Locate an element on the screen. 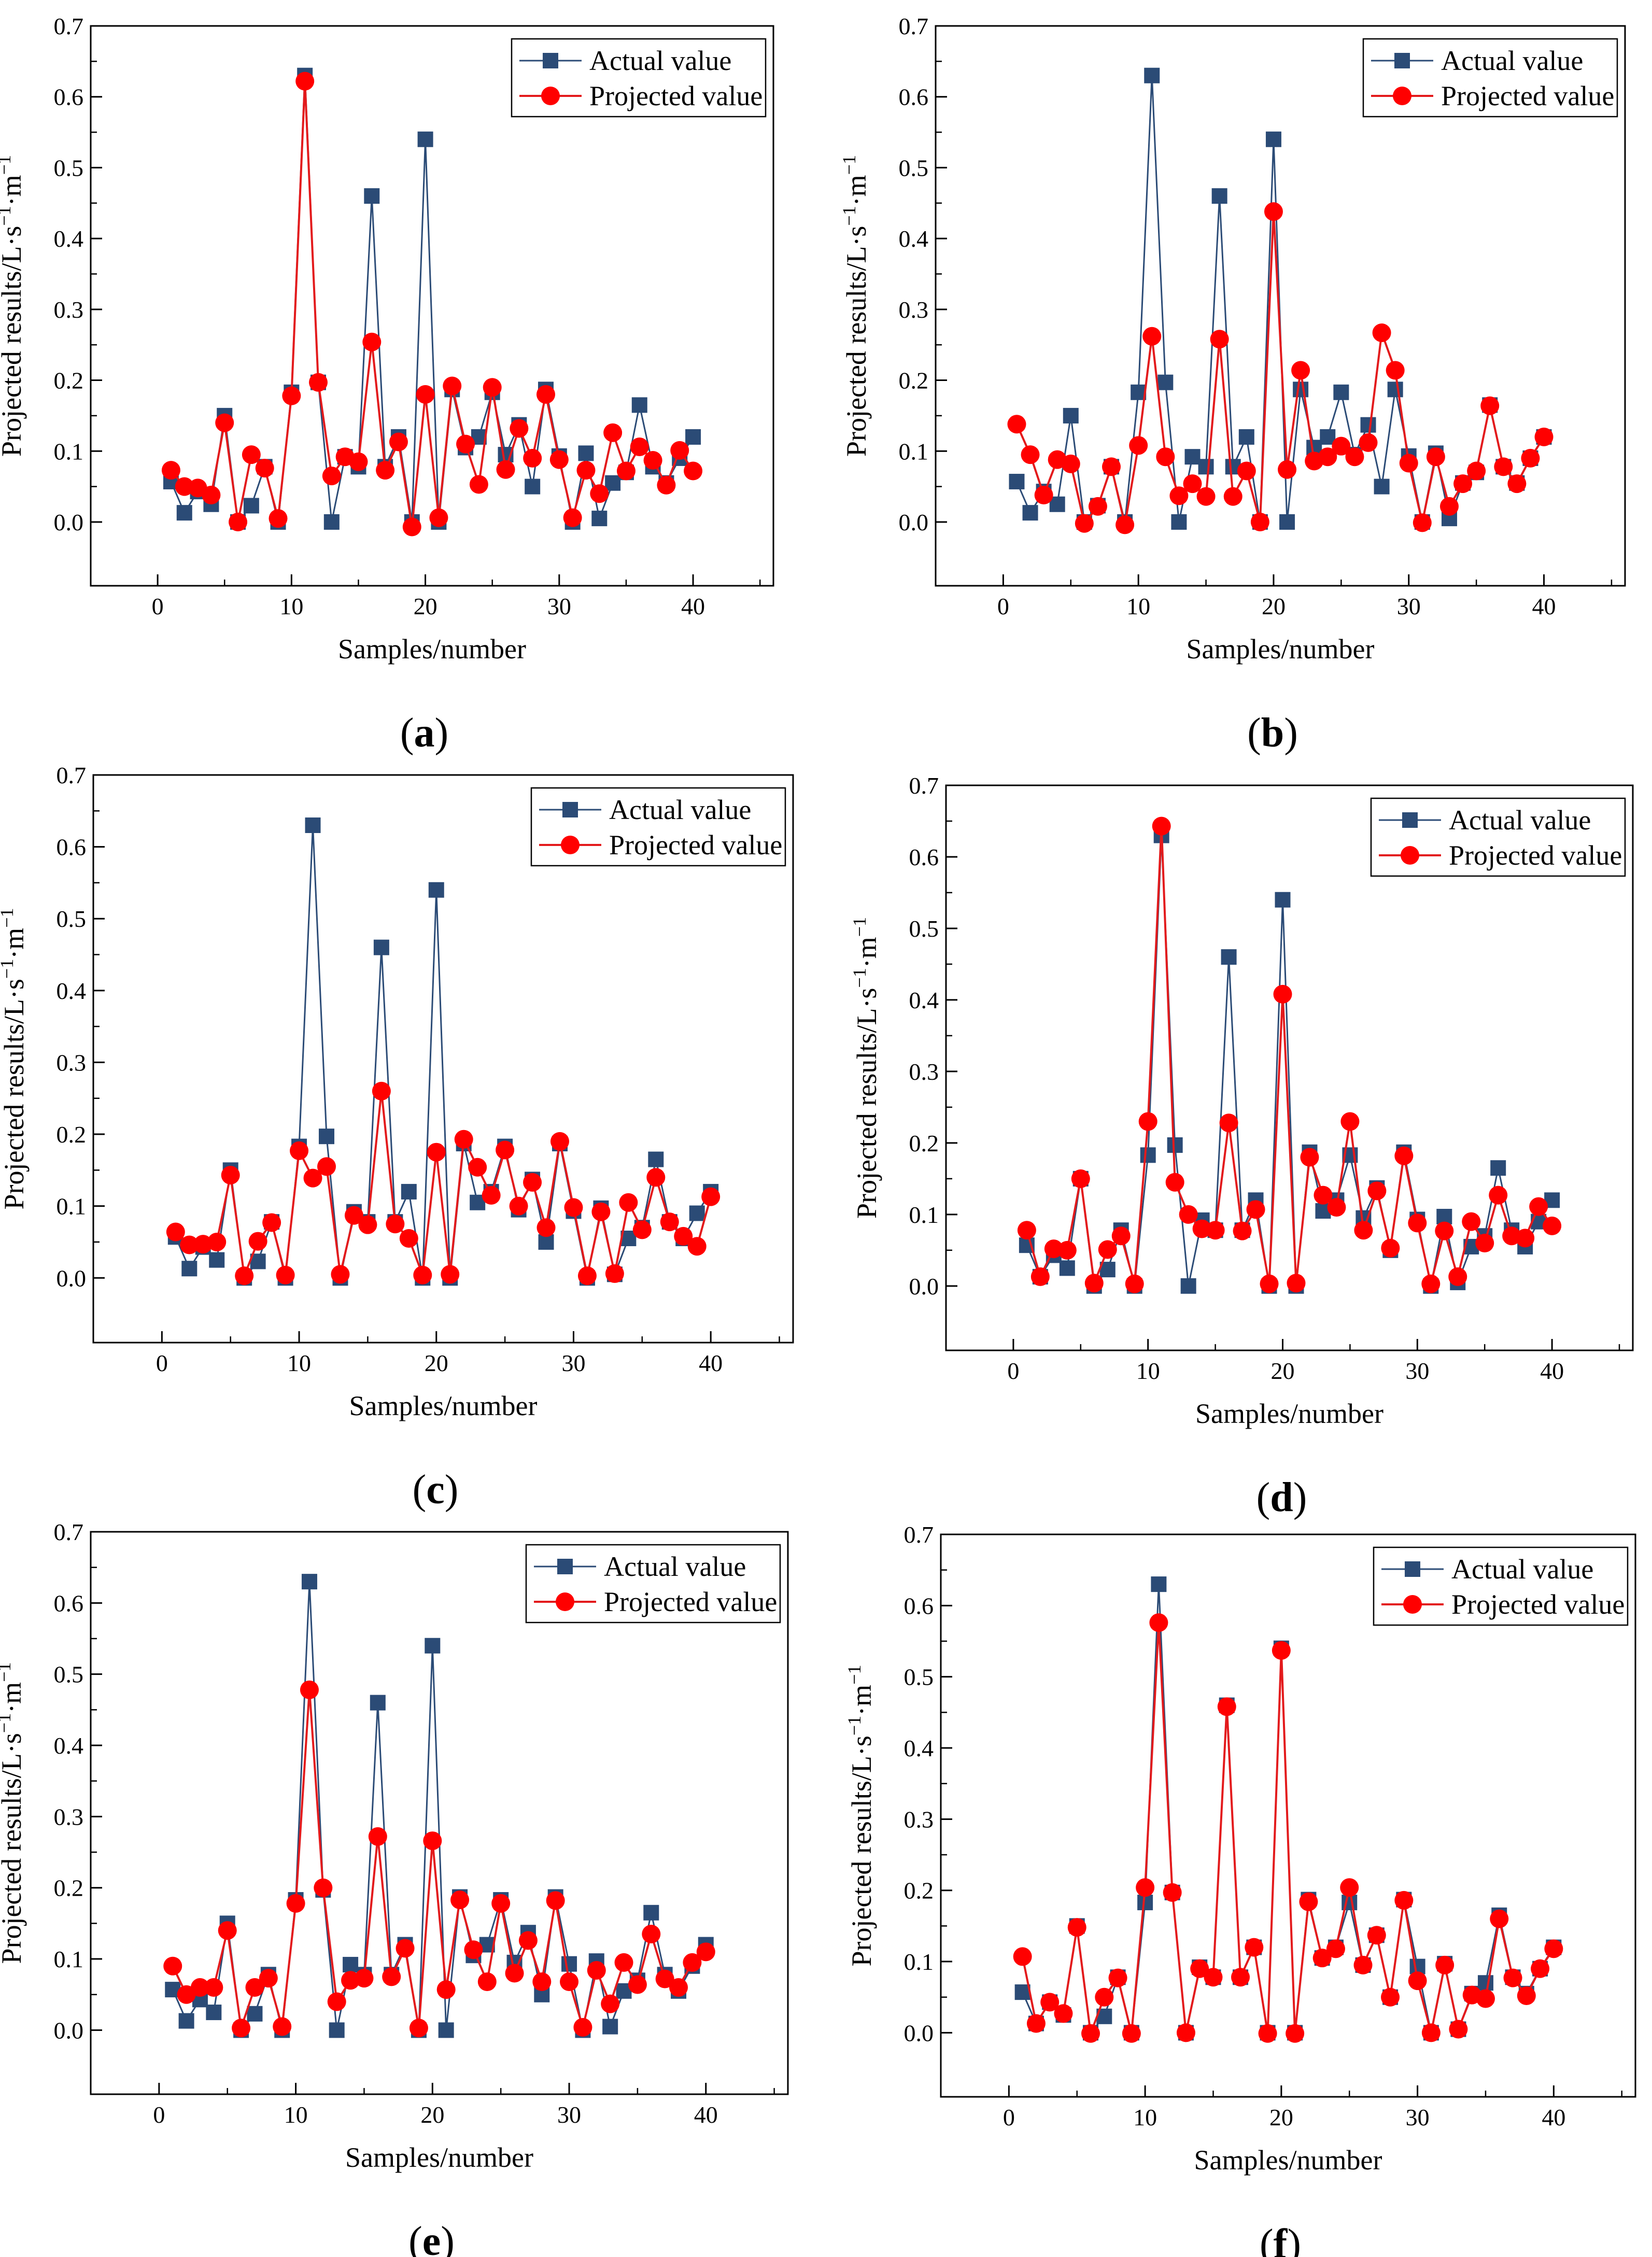  x-tick-label: 20 is located at coordinates (437, 1363).